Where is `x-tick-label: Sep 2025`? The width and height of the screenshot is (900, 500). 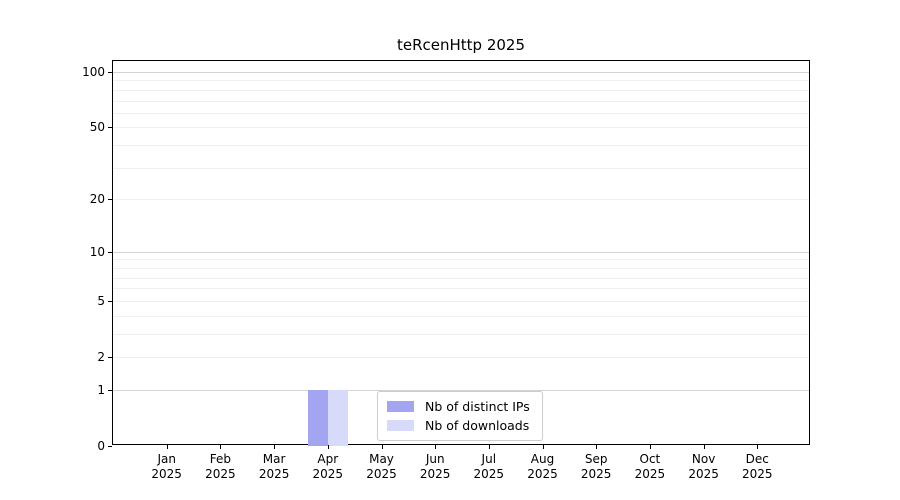
x-tick-label: Sep 2025 is located at coordinates (596, 466).